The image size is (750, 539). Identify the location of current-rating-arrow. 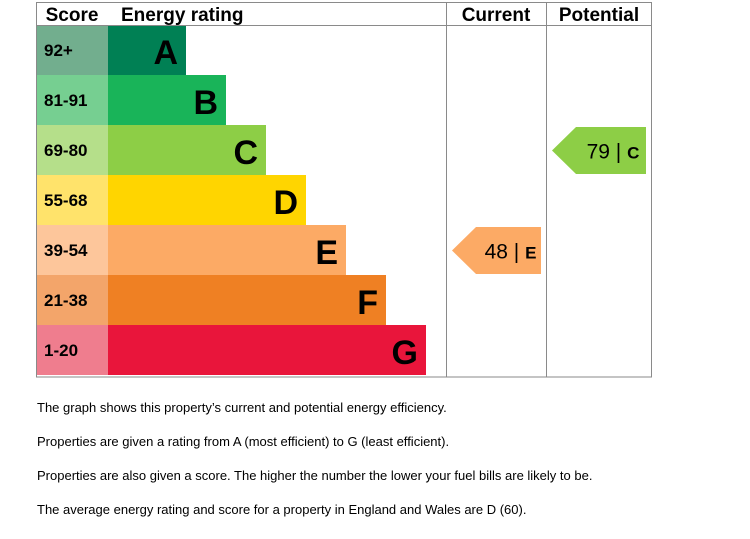
(496, 250).